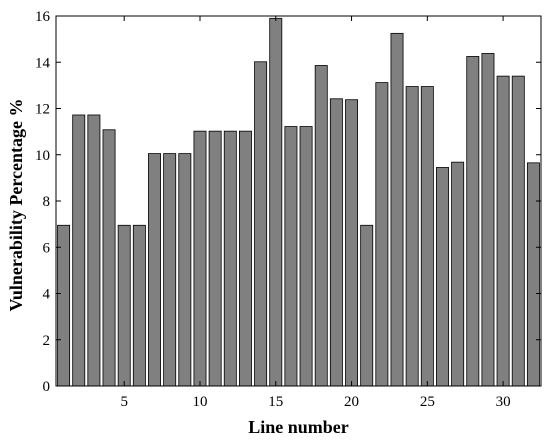  What do you see at coordinates (351, 402) in the screenshot?
I see `x-tick-label: 20` at bounding box center [351, 402].